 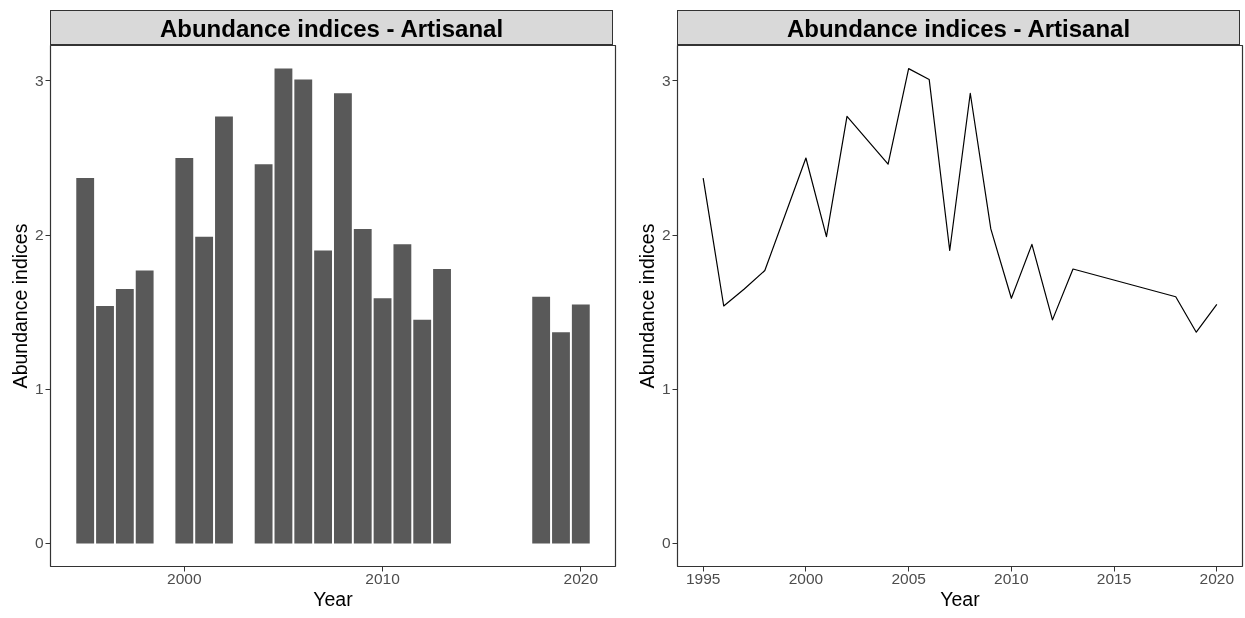 I want to click on x-tick-label: 2015, so click(x=1114, y=578).